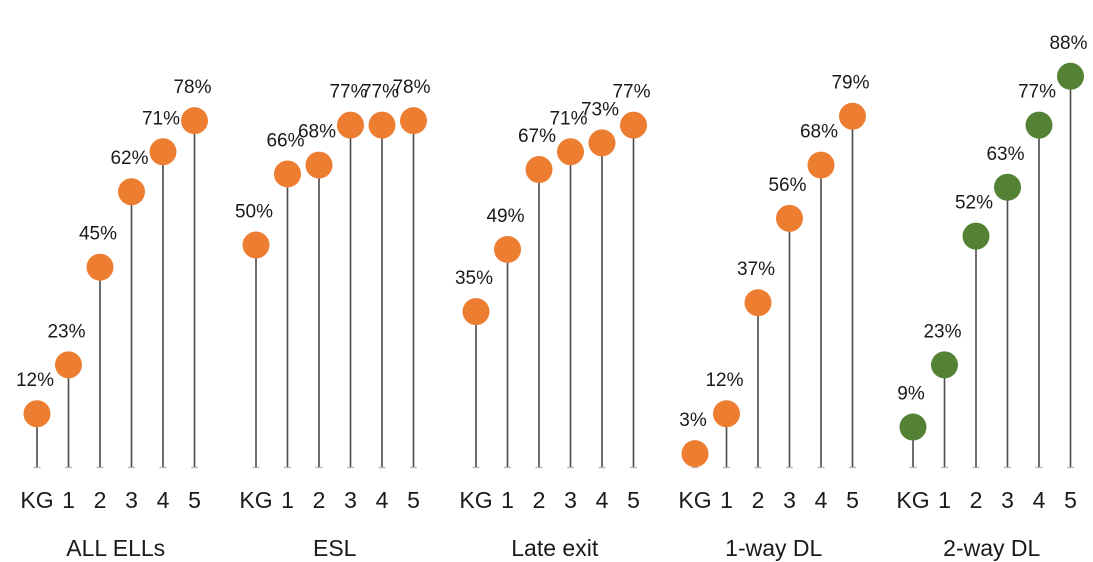 The height and width of the screenshot is (562, 1093). I want to click on value-label: 56%, so click(787, 185).